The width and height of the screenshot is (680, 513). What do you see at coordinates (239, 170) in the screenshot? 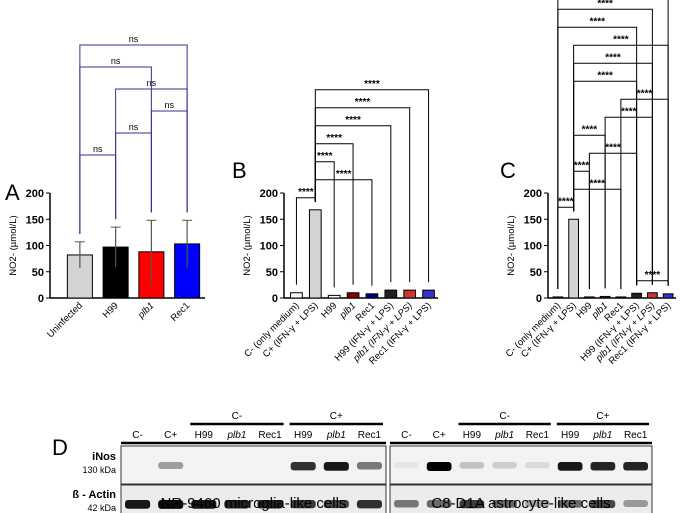
I see `panel-label: B` at bounding box center [239, 170].